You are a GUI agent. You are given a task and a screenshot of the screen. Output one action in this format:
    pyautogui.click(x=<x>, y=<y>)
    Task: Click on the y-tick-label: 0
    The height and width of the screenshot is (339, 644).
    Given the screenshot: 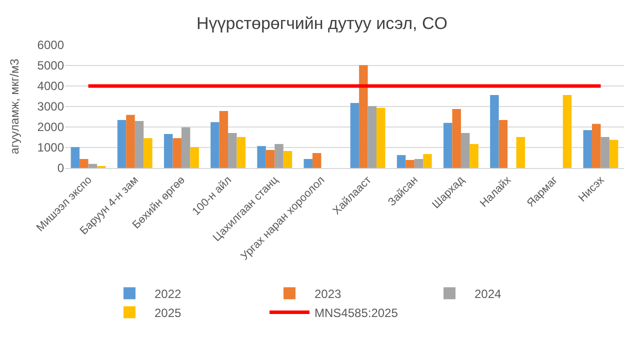 What is the action you would take?
    pyautogui.click(x=60, y=168)
    